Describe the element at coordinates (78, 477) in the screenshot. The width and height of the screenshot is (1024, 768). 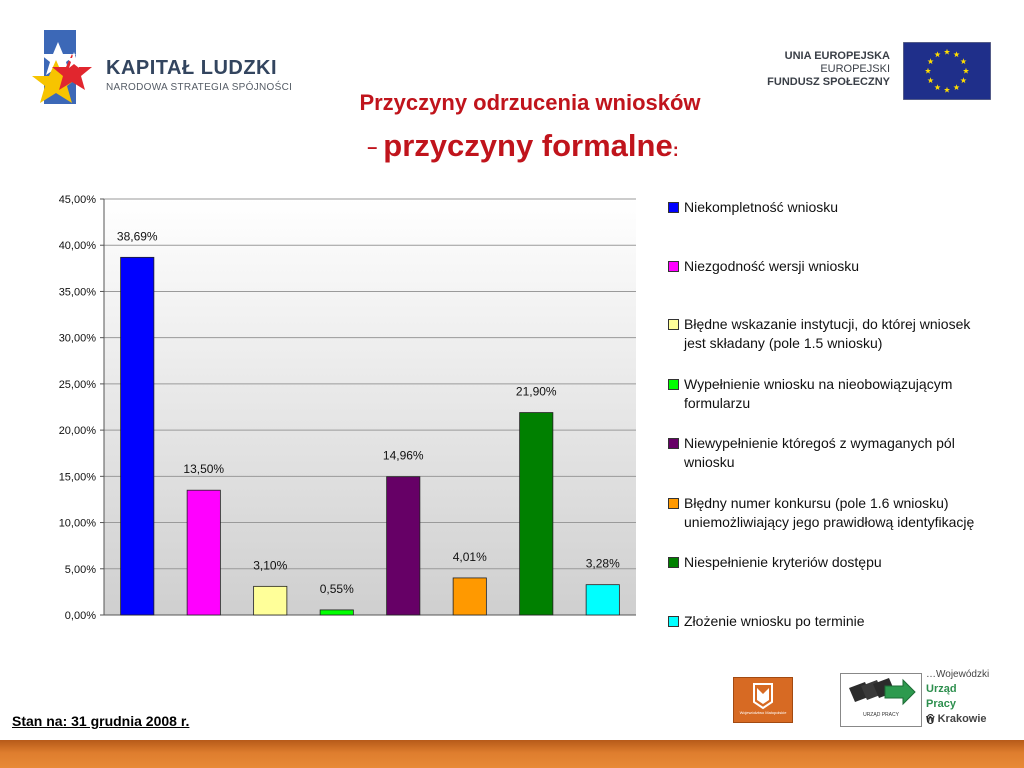
I see `y-tick-label: 15,00%` at that location.